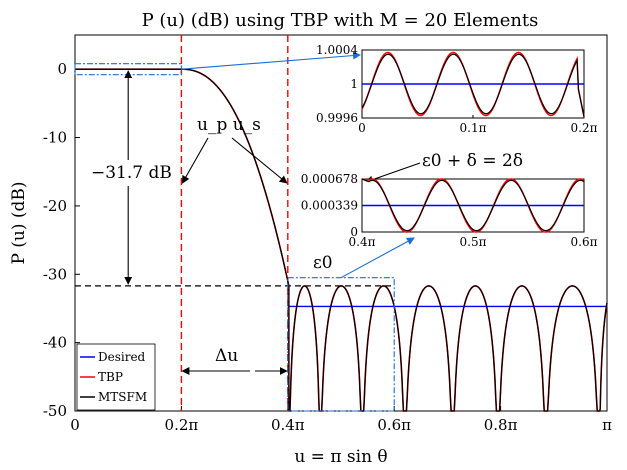 This screenshot has width=627, height=470. Describe the element at coordinates (354, 84) in the screenshot. I see `inset-y-tick-label: 1` at that location.